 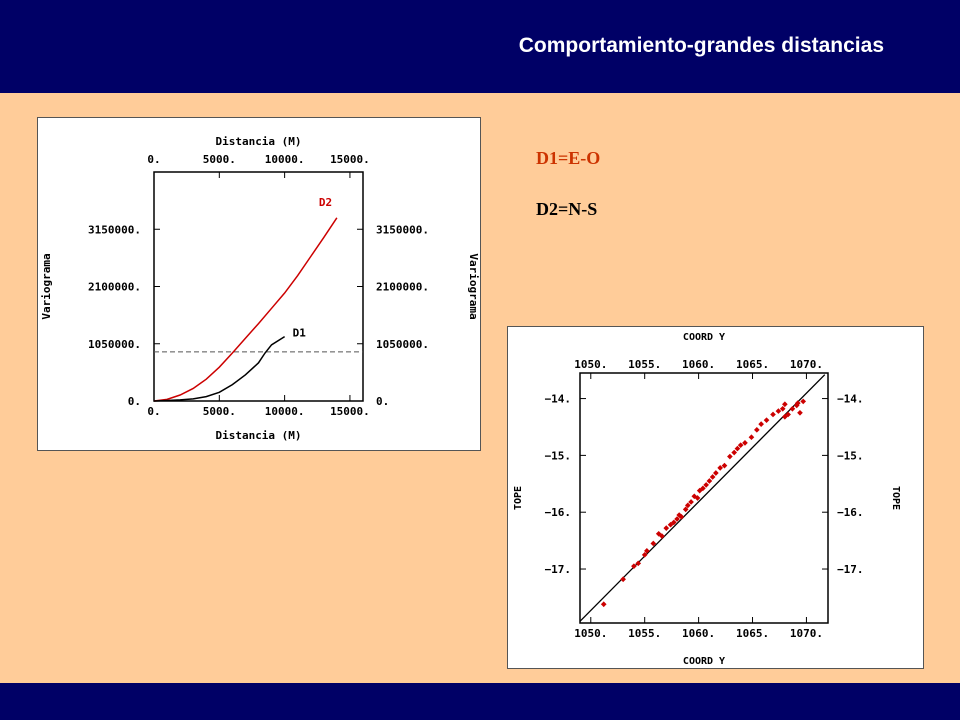 I want to click on series-line-d2, so click(x=245, y=309).